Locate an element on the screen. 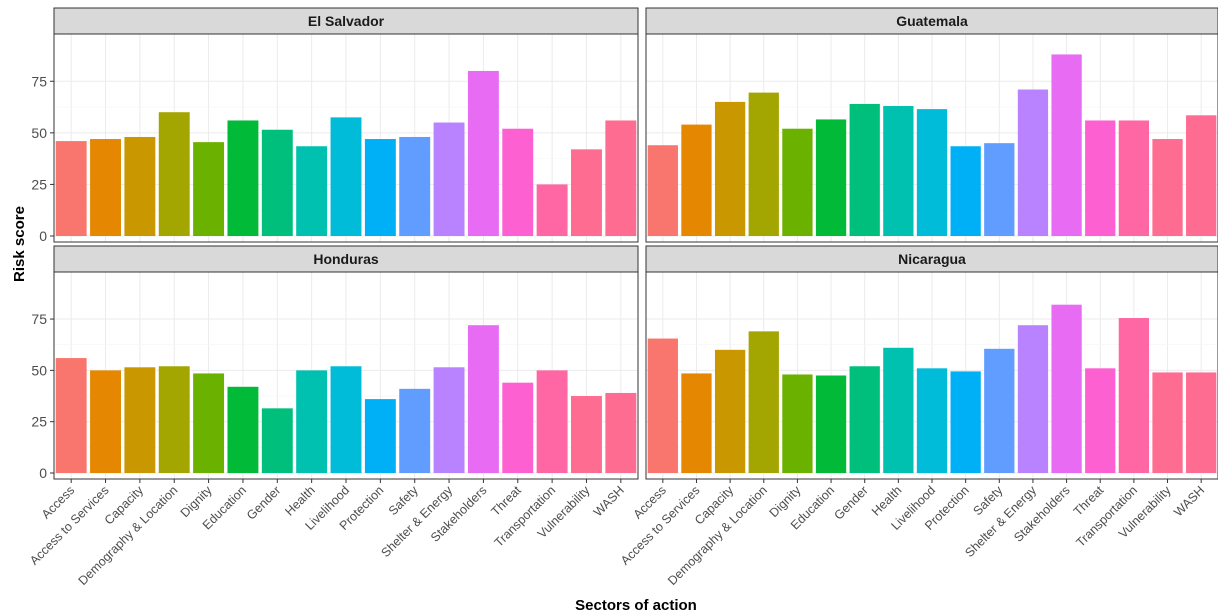  facet-title: Honduras is located at coordinates (346, 259).